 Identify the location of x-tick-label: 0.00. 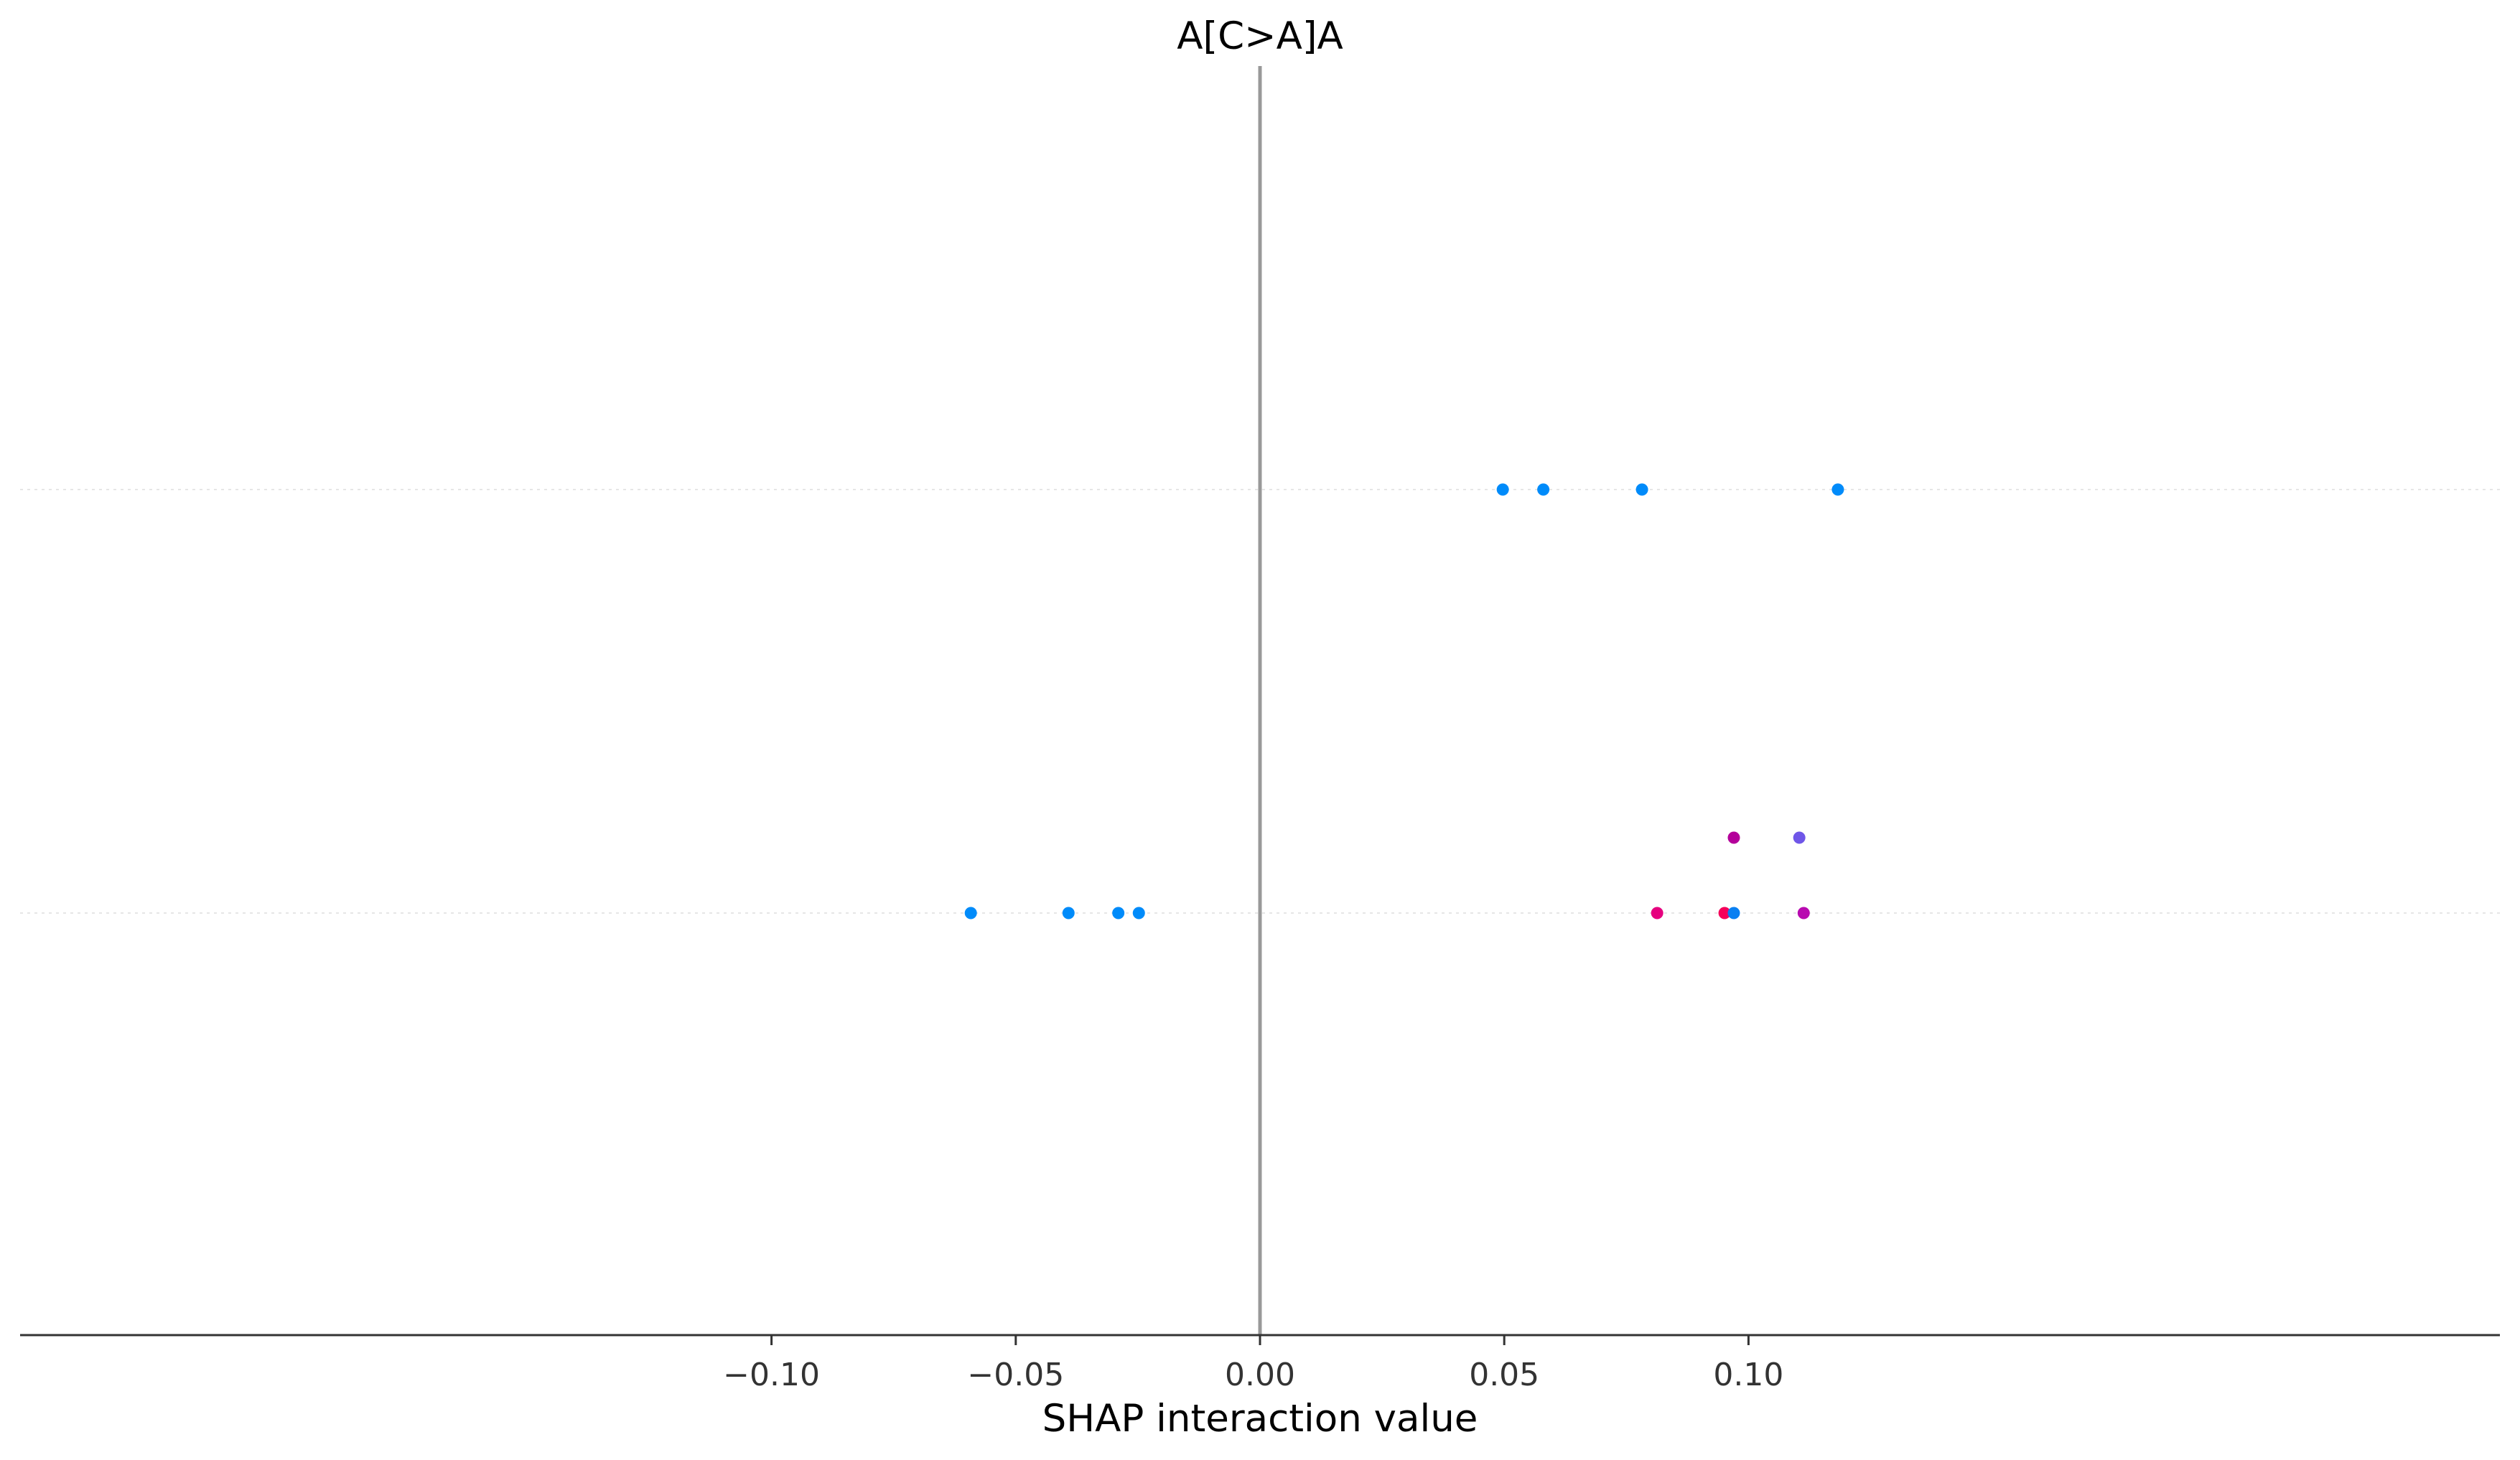
(1260, 1375).